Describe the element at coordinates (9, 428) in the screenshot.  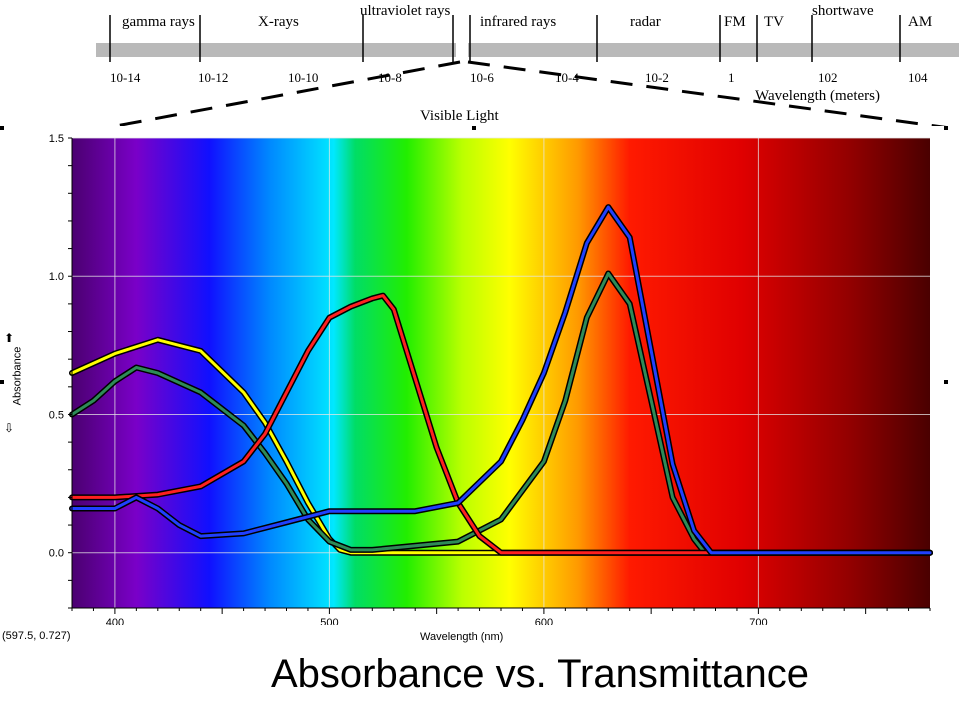
I see `down-arrow-icon: ⇩` at that location.